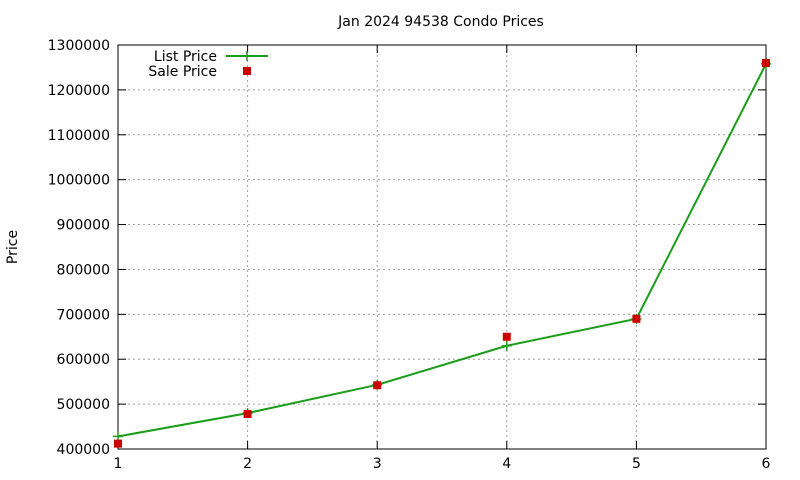 The width and height of the screenshot is (800, 480). What do you see at coordinates (440, 22) in the screenshot?
I see `chart-title: Jan 2024 94538 Condo Prices` at bounding box center [440, 22].